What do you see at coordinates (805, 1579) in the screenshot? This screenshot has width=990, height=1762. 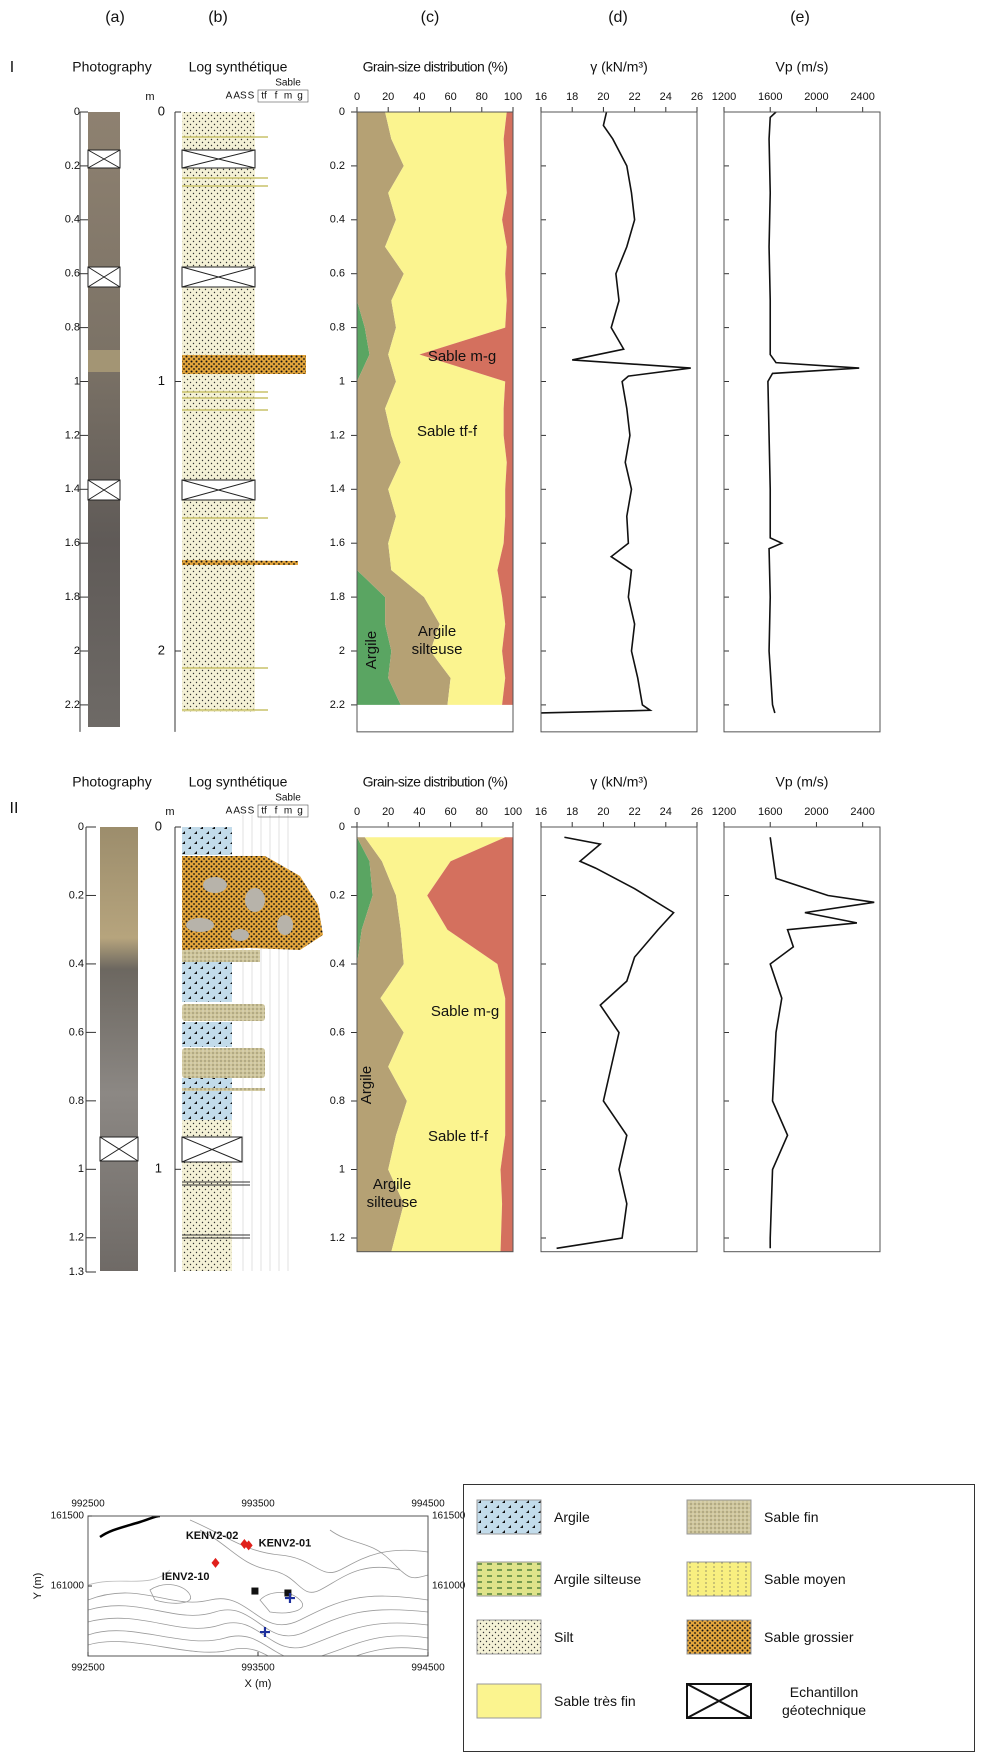 I see `legend-label: Sable moyen` at bounding box center [805, 1579].